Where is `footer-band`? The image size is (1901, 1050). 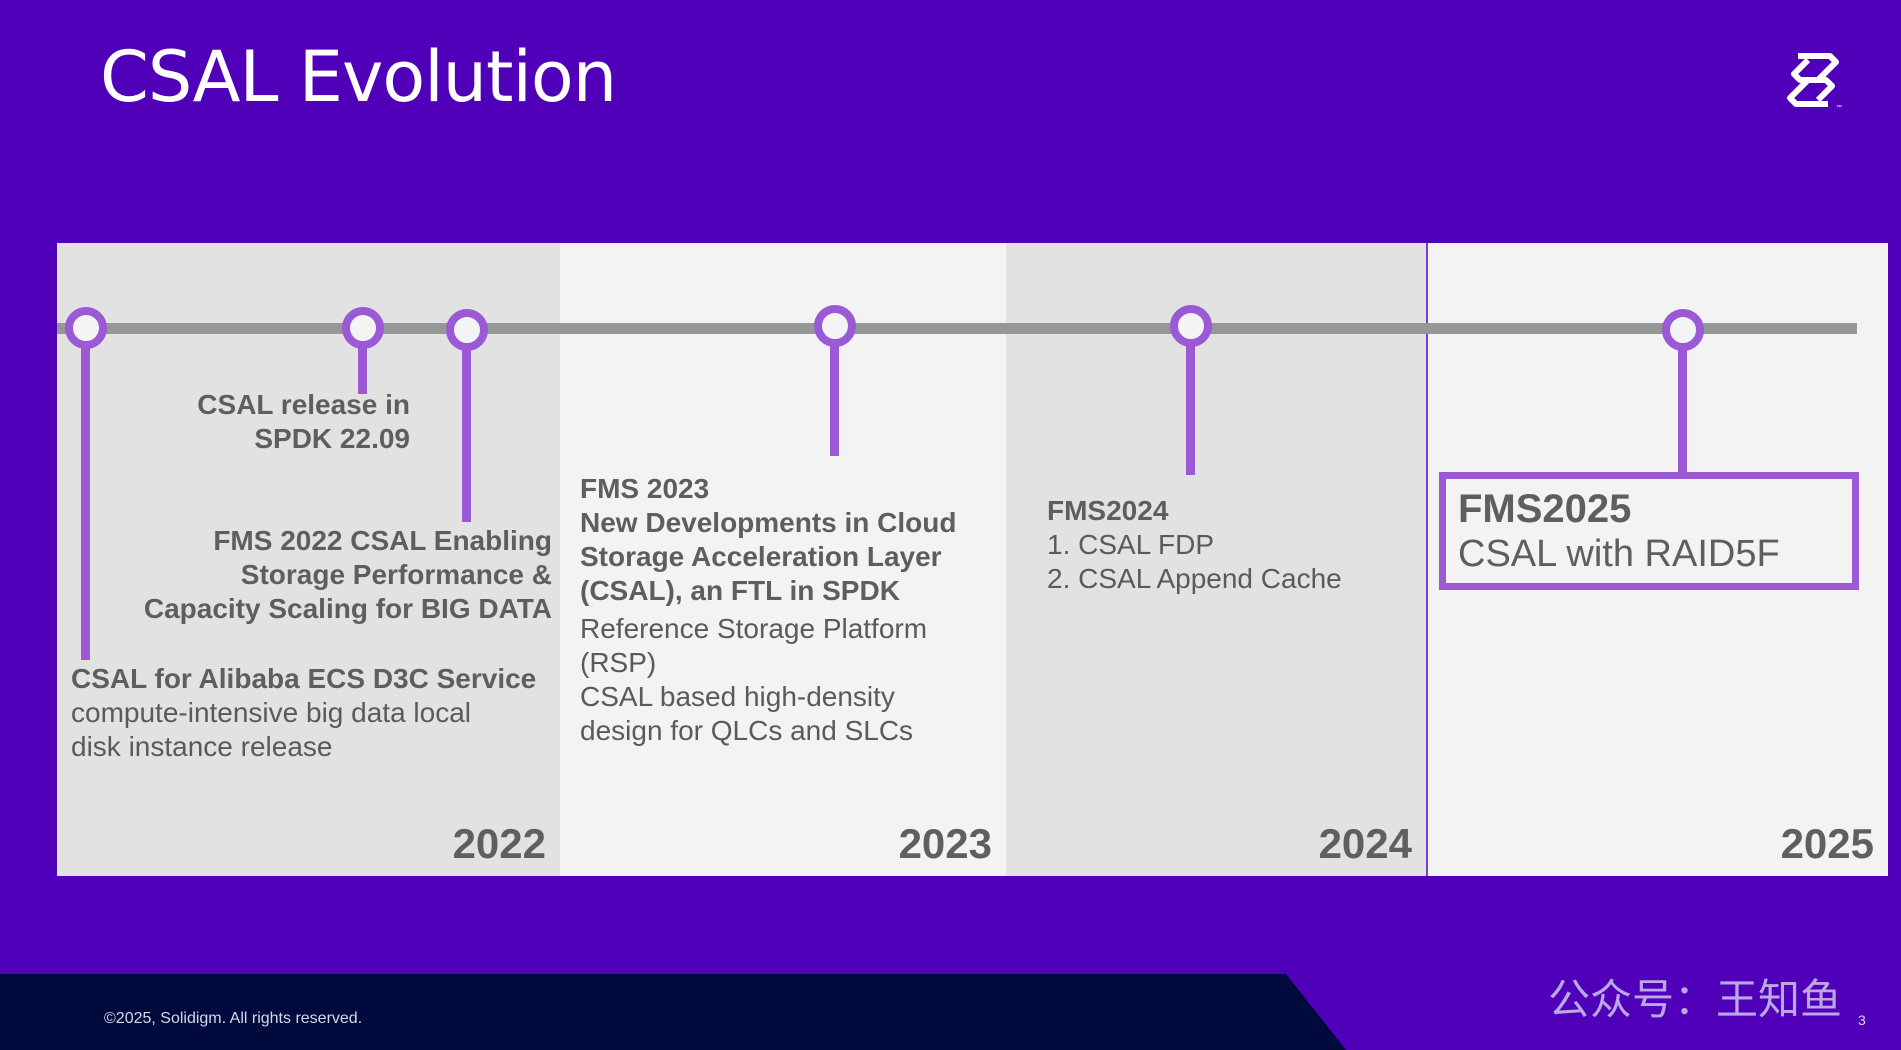
footer-band is located at coordinates (673, 1012).